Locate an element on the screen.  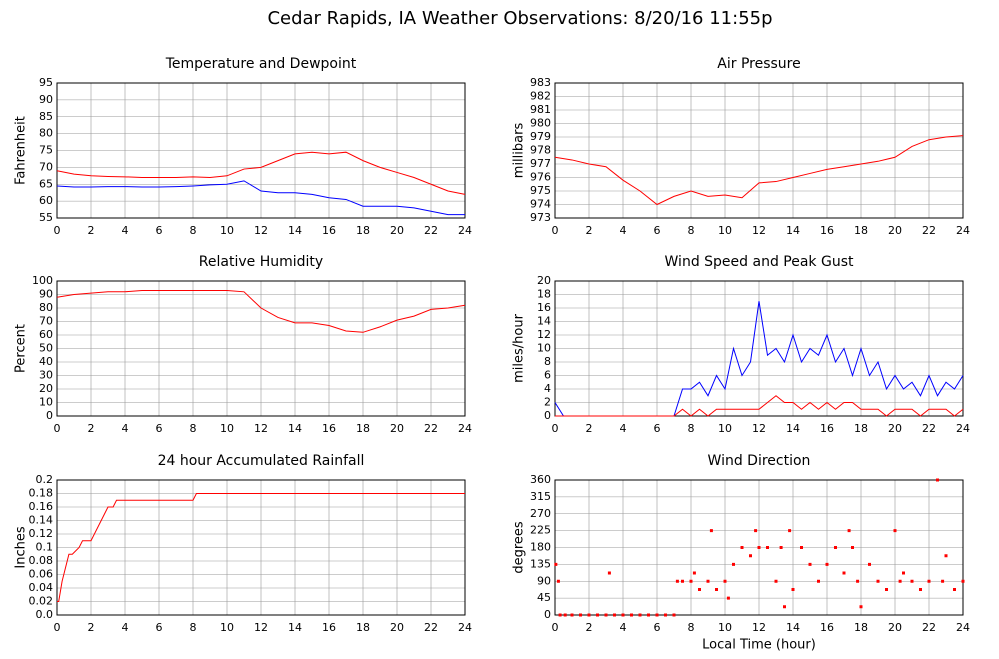
x-tick-label: 0 is located at coordinates (57, 627).